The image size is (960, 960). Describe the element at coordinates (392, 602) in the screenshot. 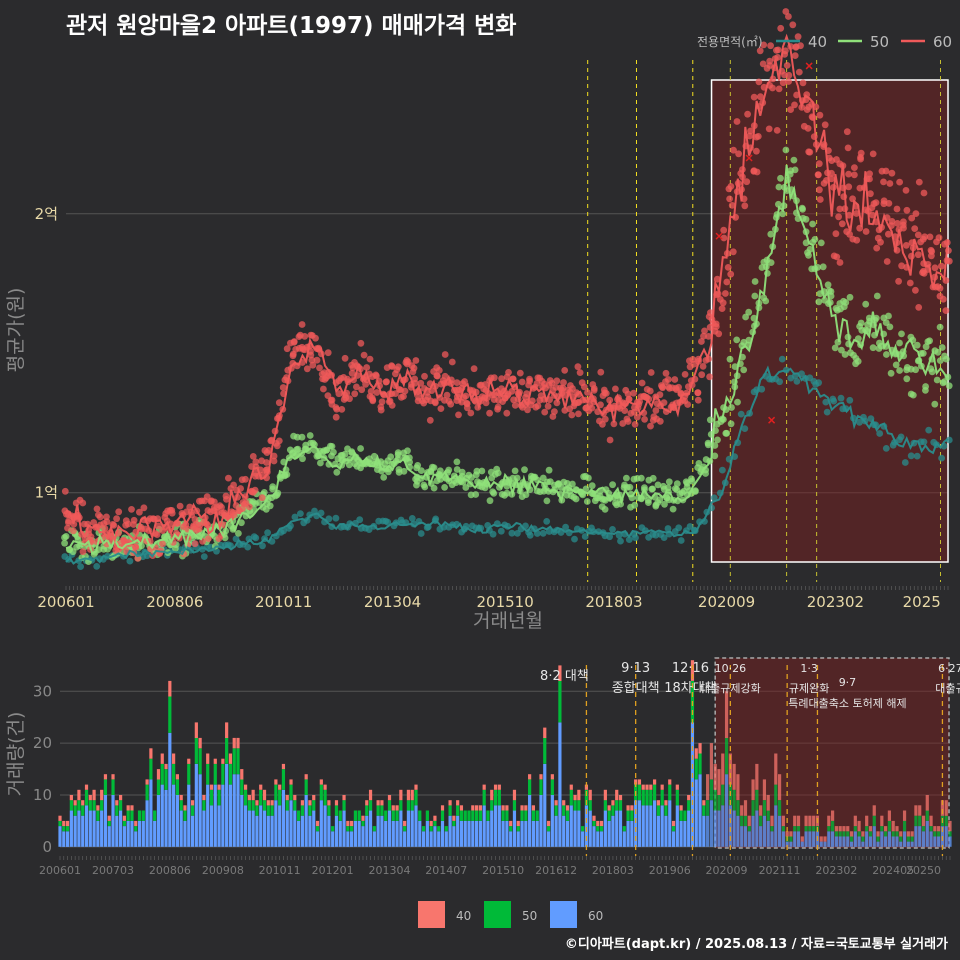

I see `price-x-tick-3: 201304` at that location.